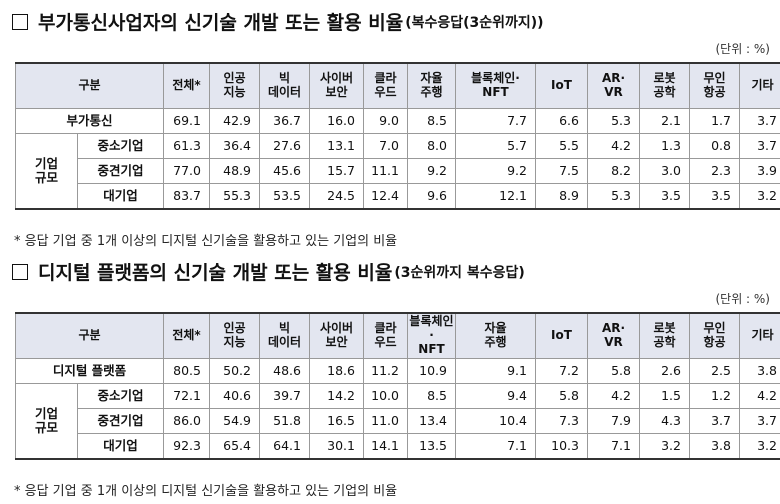  Describe the element at coordinates (46, 421) in the screenshot. I see `group-label: 기업 규모` at that location.